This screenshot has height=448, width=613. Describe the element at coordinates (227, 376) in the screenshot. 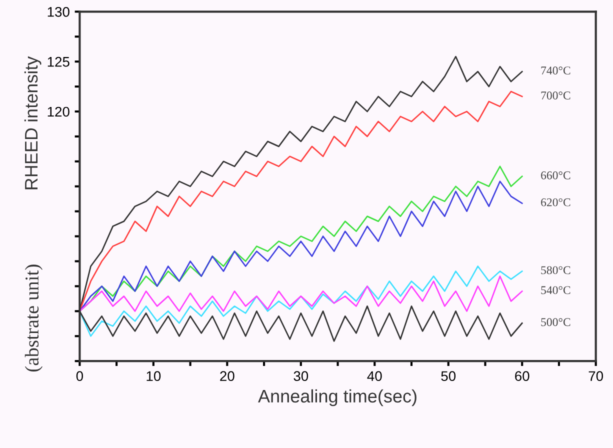

I see `x-tick-label: 20` at that location.